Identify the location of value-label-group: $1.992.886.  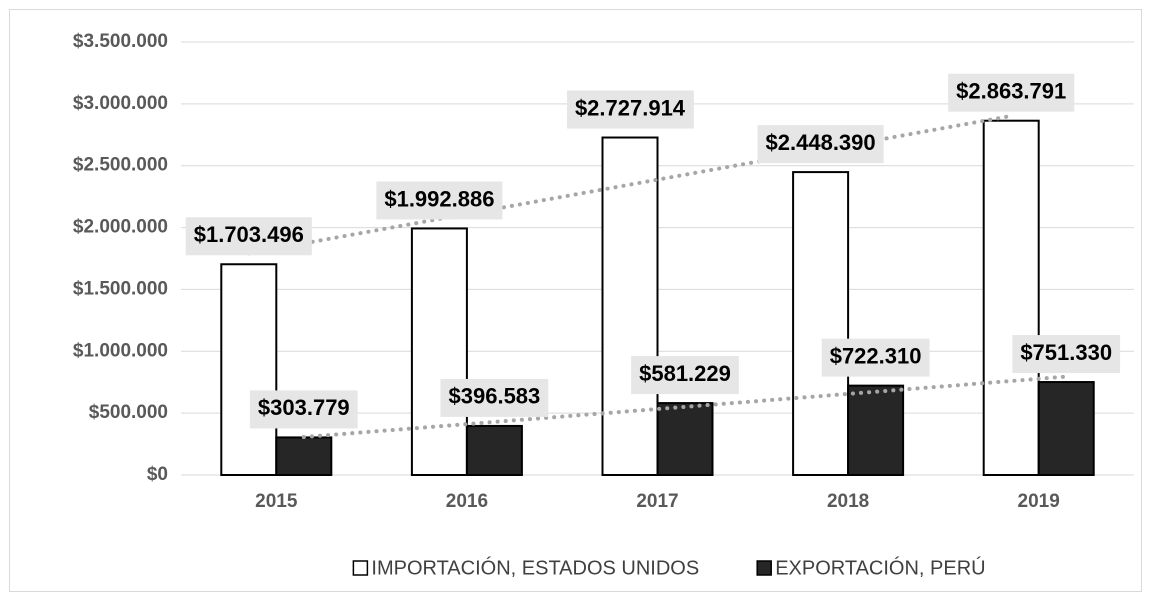
(439, 200).